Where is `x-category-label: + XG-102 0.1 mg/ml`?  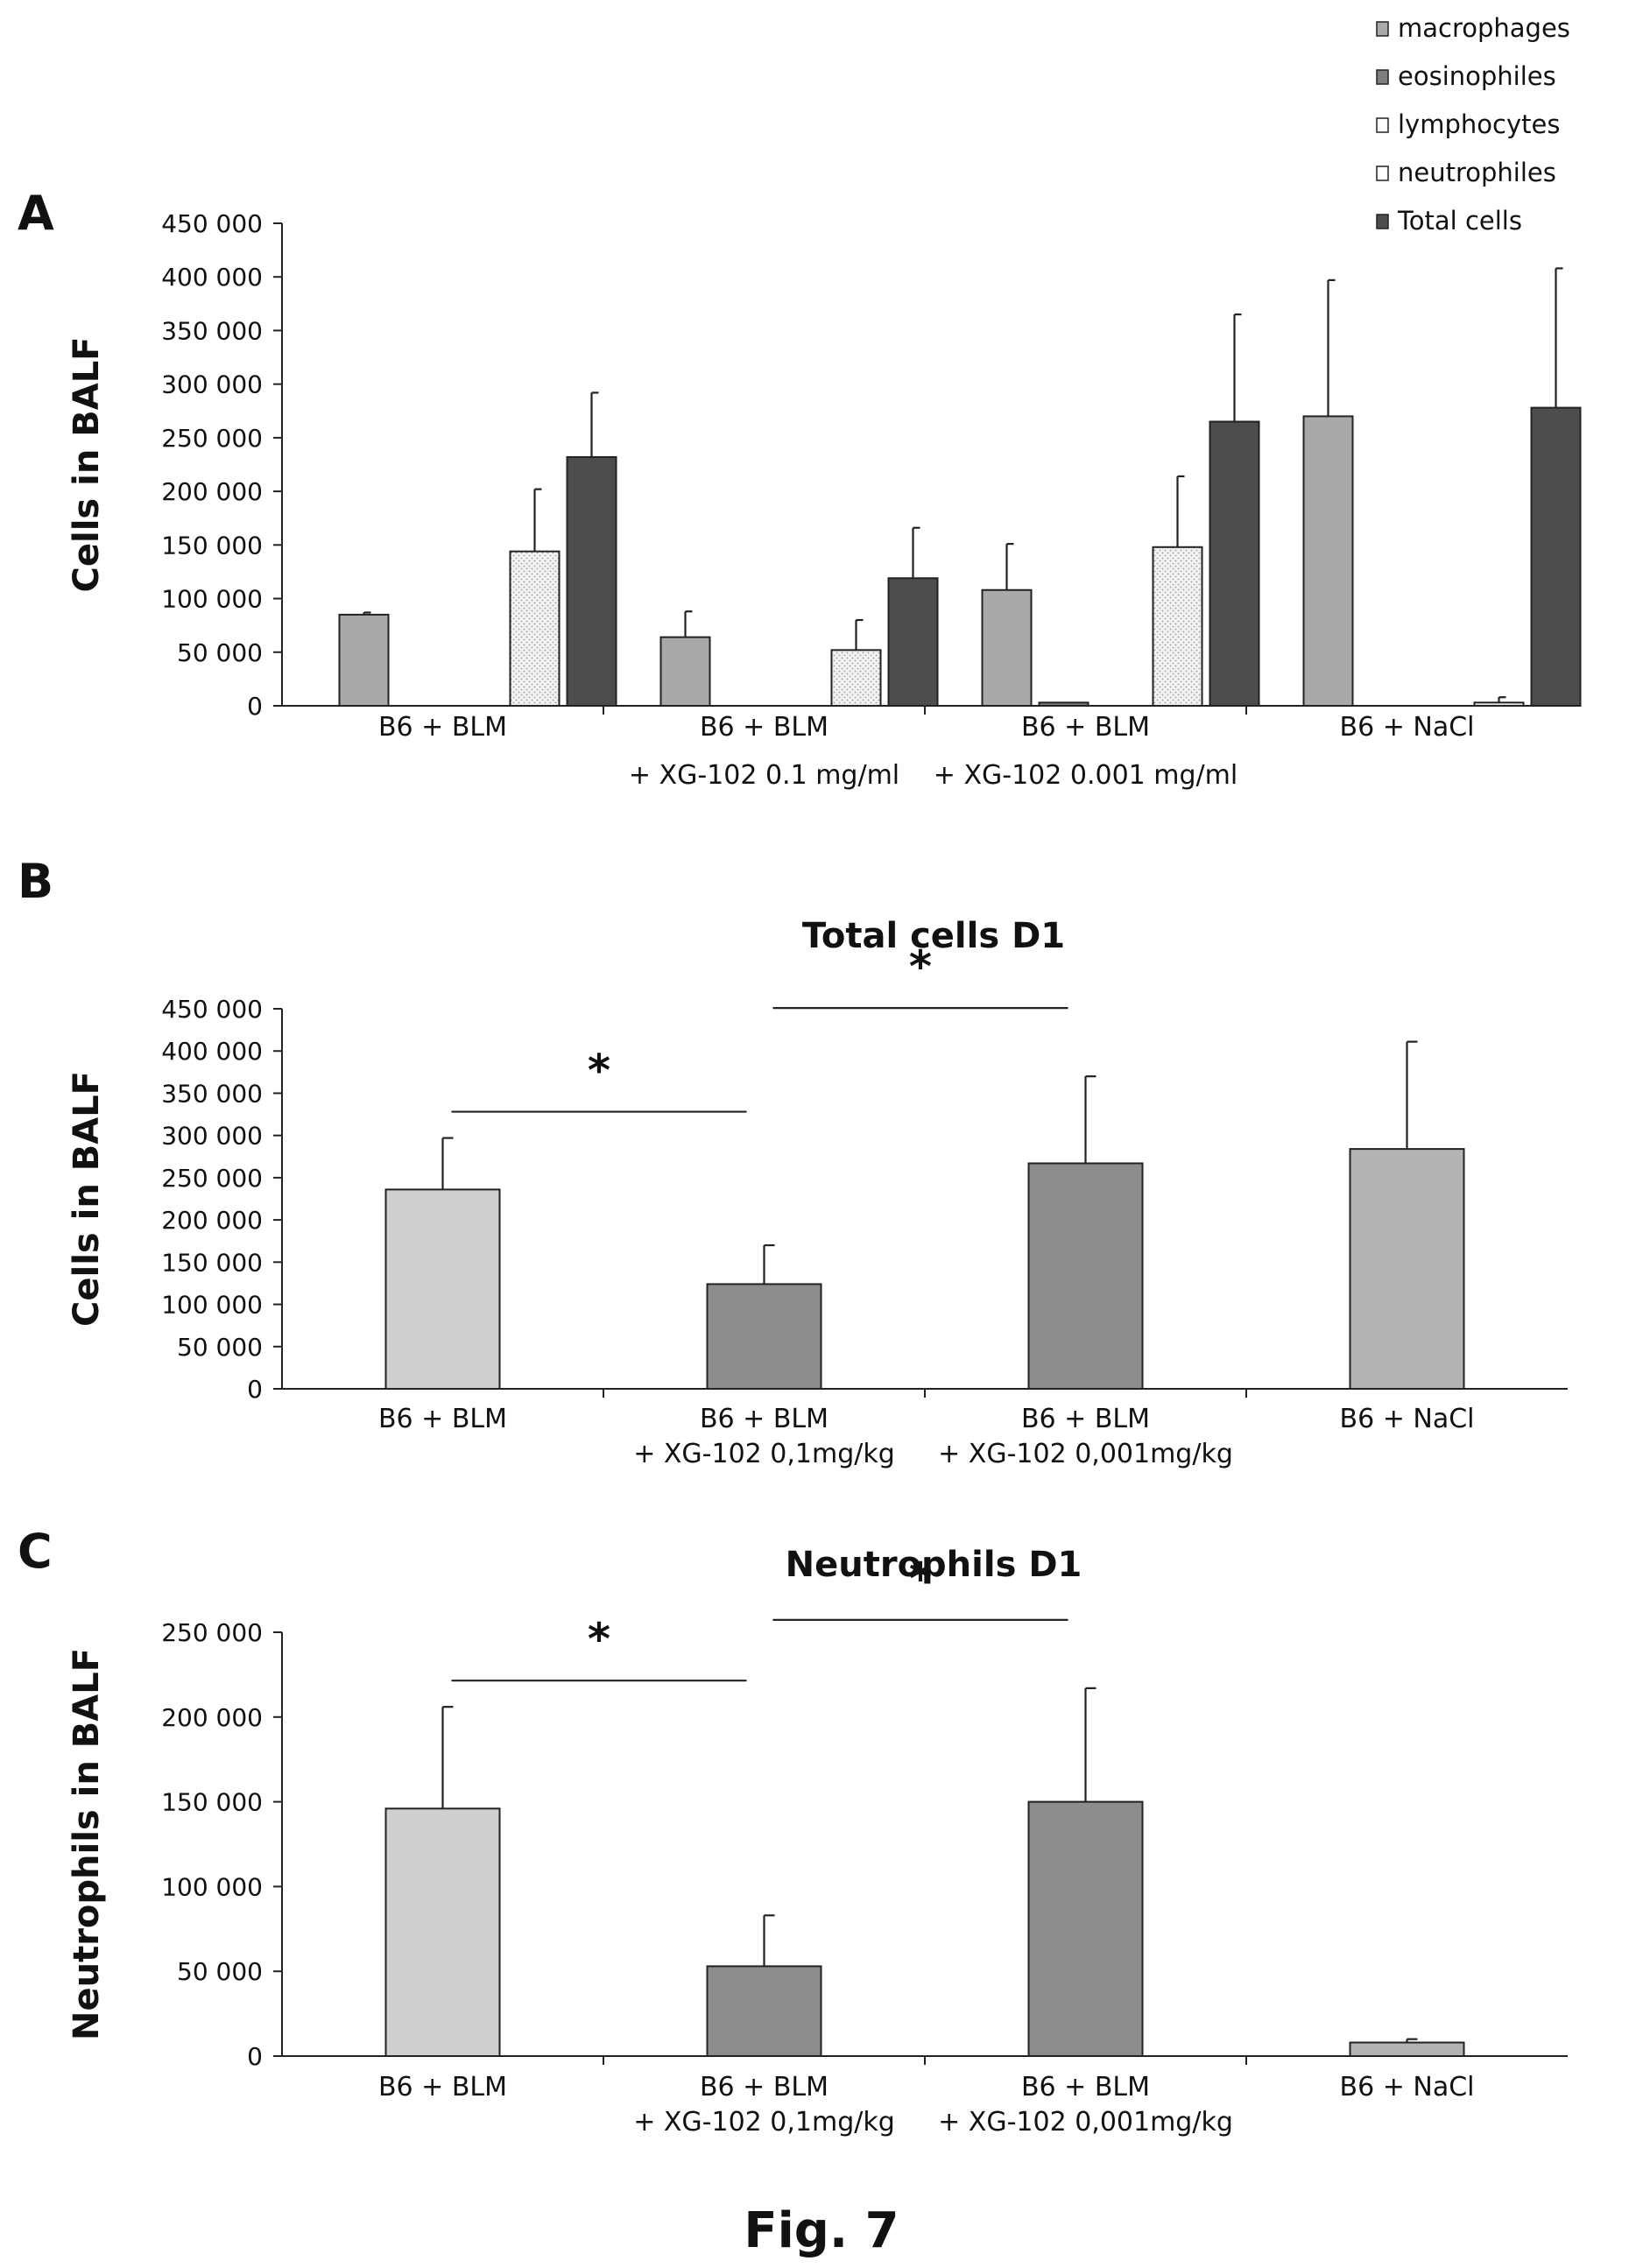 x-category-label: + XG-102 0.1 mg/ml is located at coordinates (764, 775).